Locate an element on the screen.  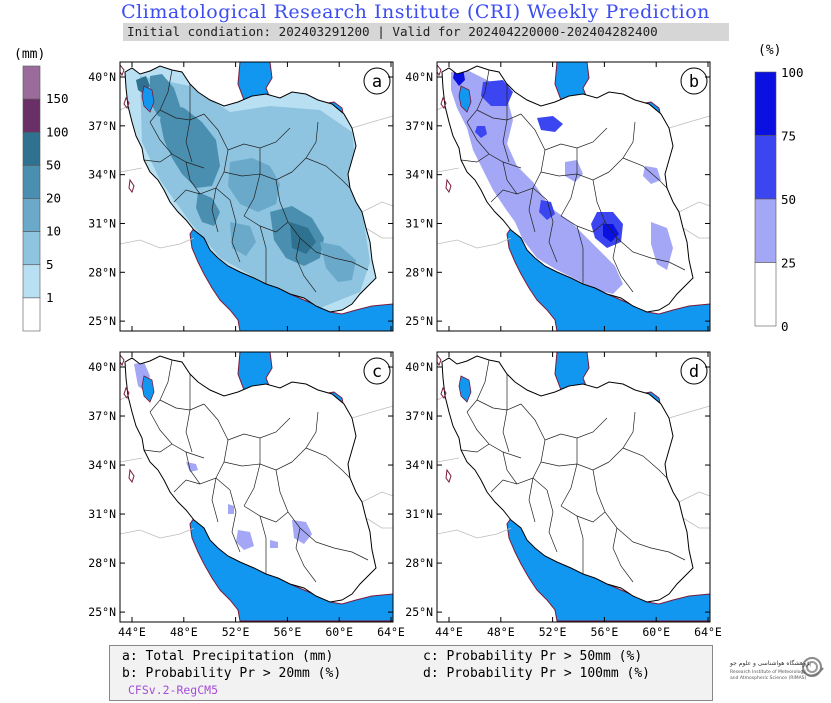
colorbar-label: 50 is located at coordinates (788, 199).